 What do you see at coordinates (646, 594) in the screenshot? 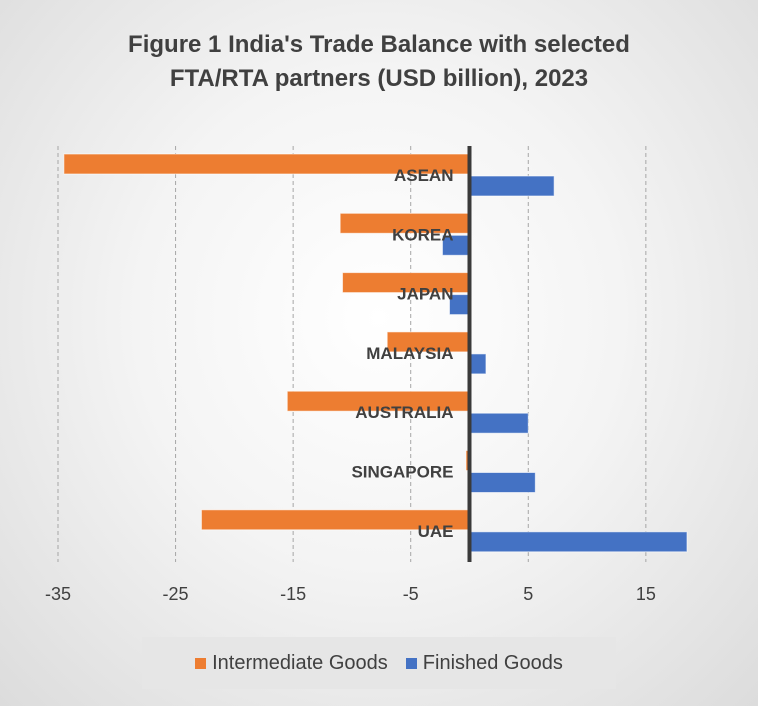
I see `x-tick-label: 15` at bounding box center [646, 594].